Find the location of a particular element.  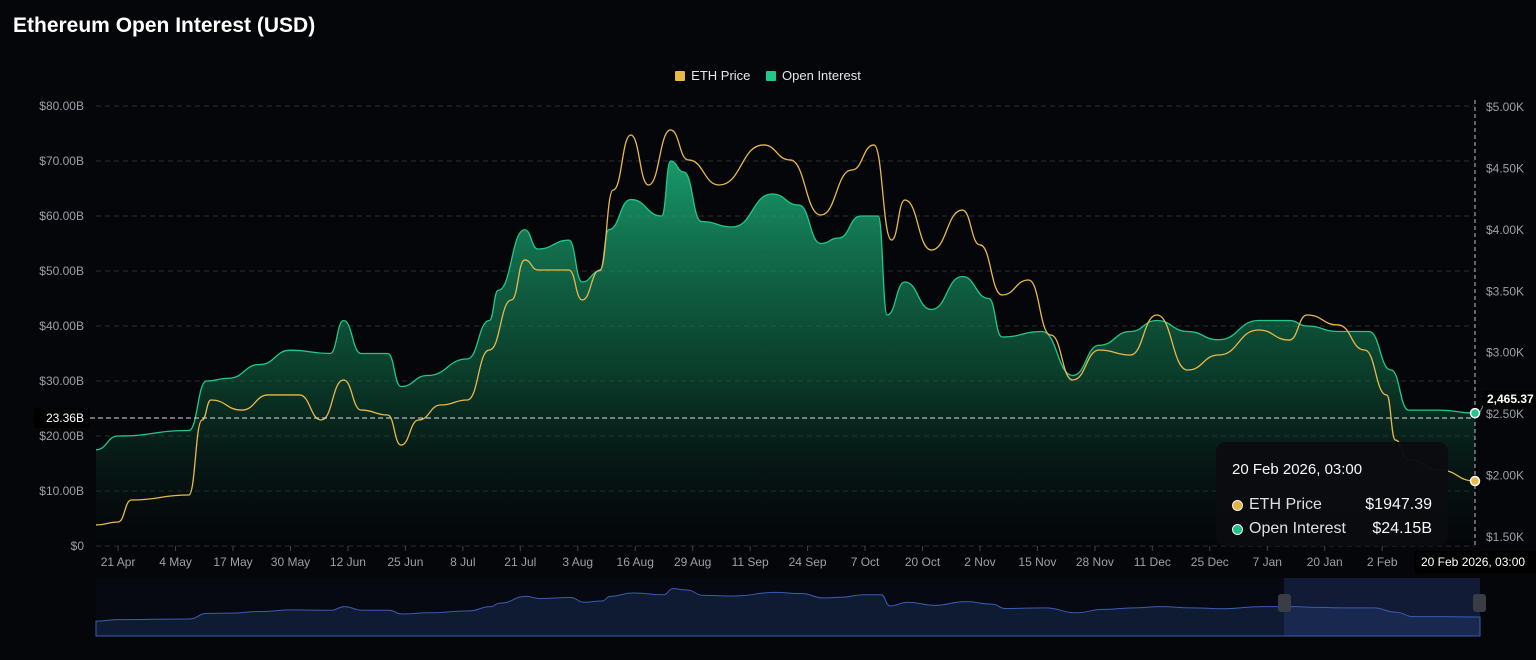

x-tick-label: 17 May is located at coordinates (232, 562).